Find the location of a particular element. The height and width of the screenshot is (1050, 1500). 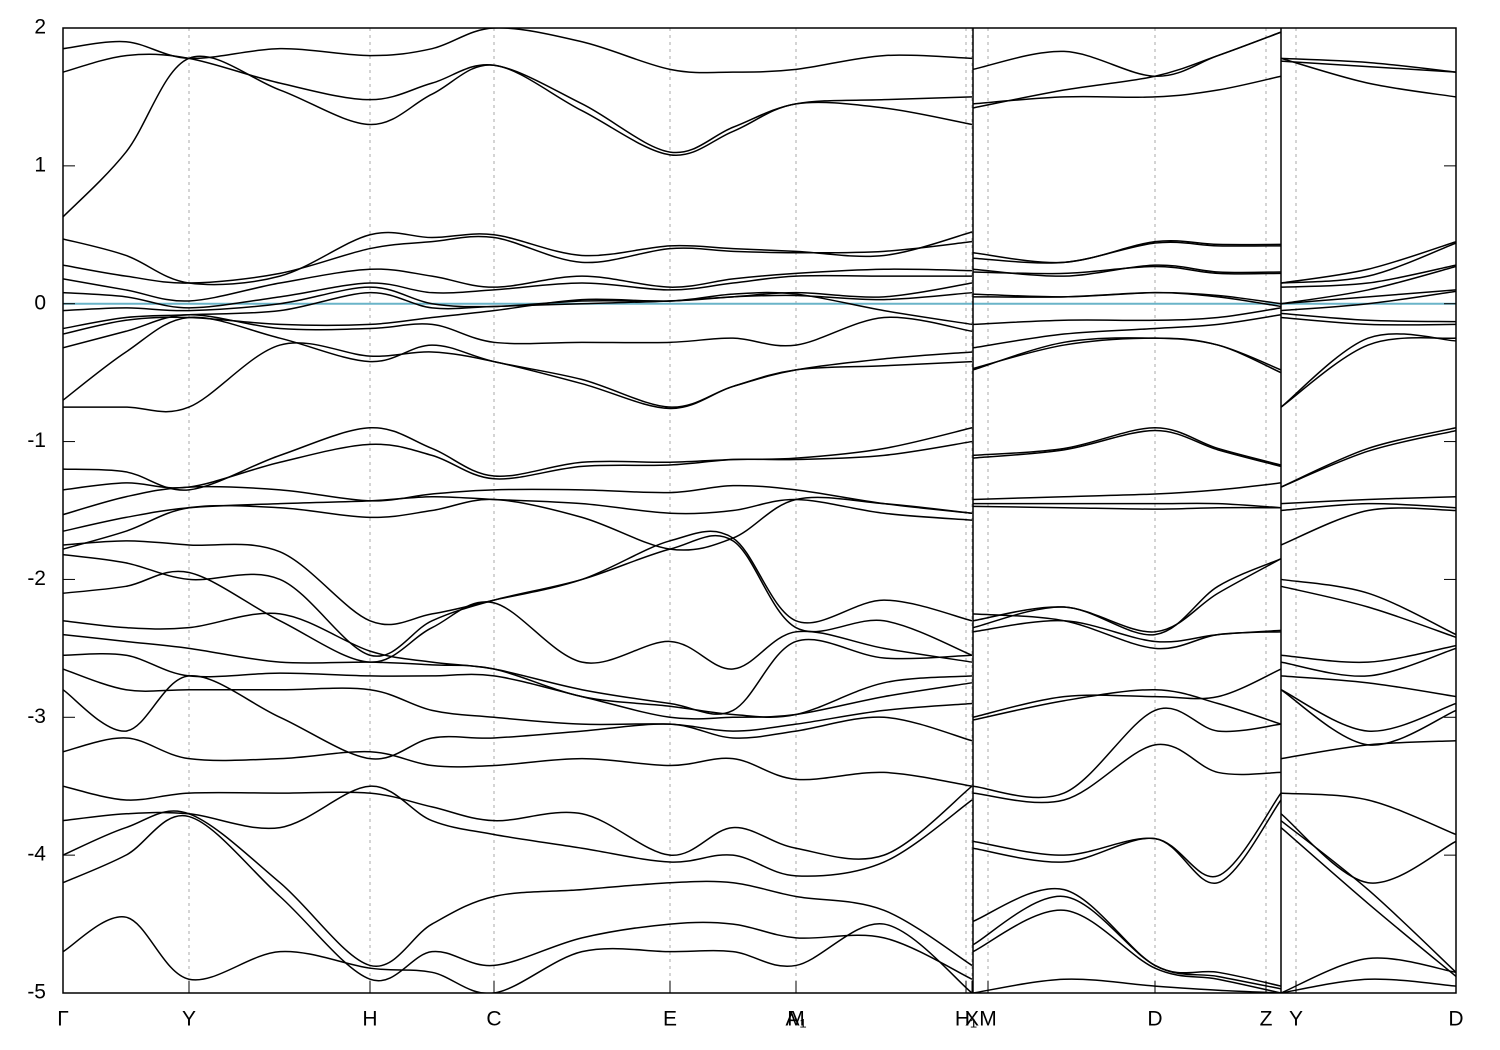

x-tick-label: H₁ is located at coordinates (966, 1019).